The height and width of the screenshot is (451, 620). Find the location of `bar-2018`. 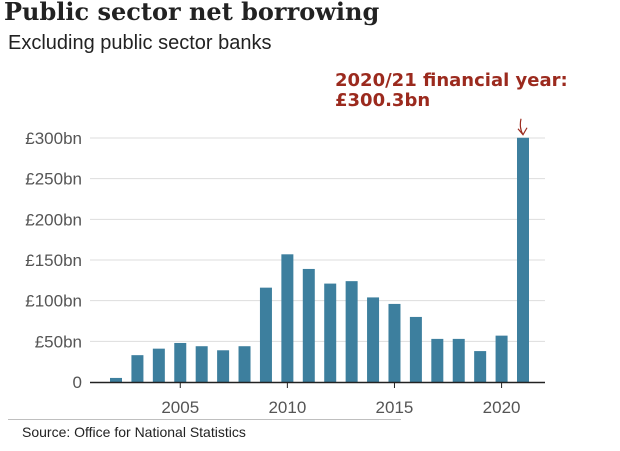

bar-2018 is located at coordinates (458, 360).